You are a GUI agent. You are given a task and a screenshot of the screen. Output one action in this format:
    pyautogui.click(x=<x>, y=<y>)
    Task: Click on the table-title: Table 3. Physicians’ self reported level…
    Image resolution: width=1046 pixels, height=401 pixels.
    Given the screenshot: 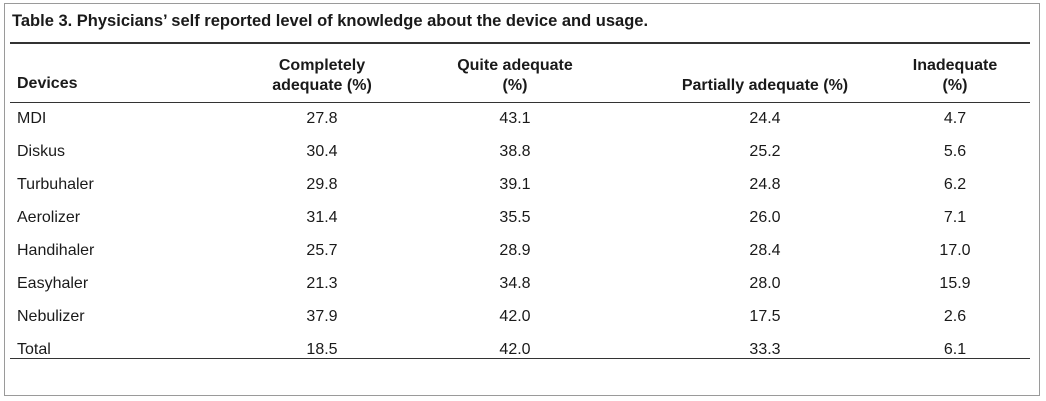 What is the action you would take?
    pyautogui.click(x=330, y=21)
    